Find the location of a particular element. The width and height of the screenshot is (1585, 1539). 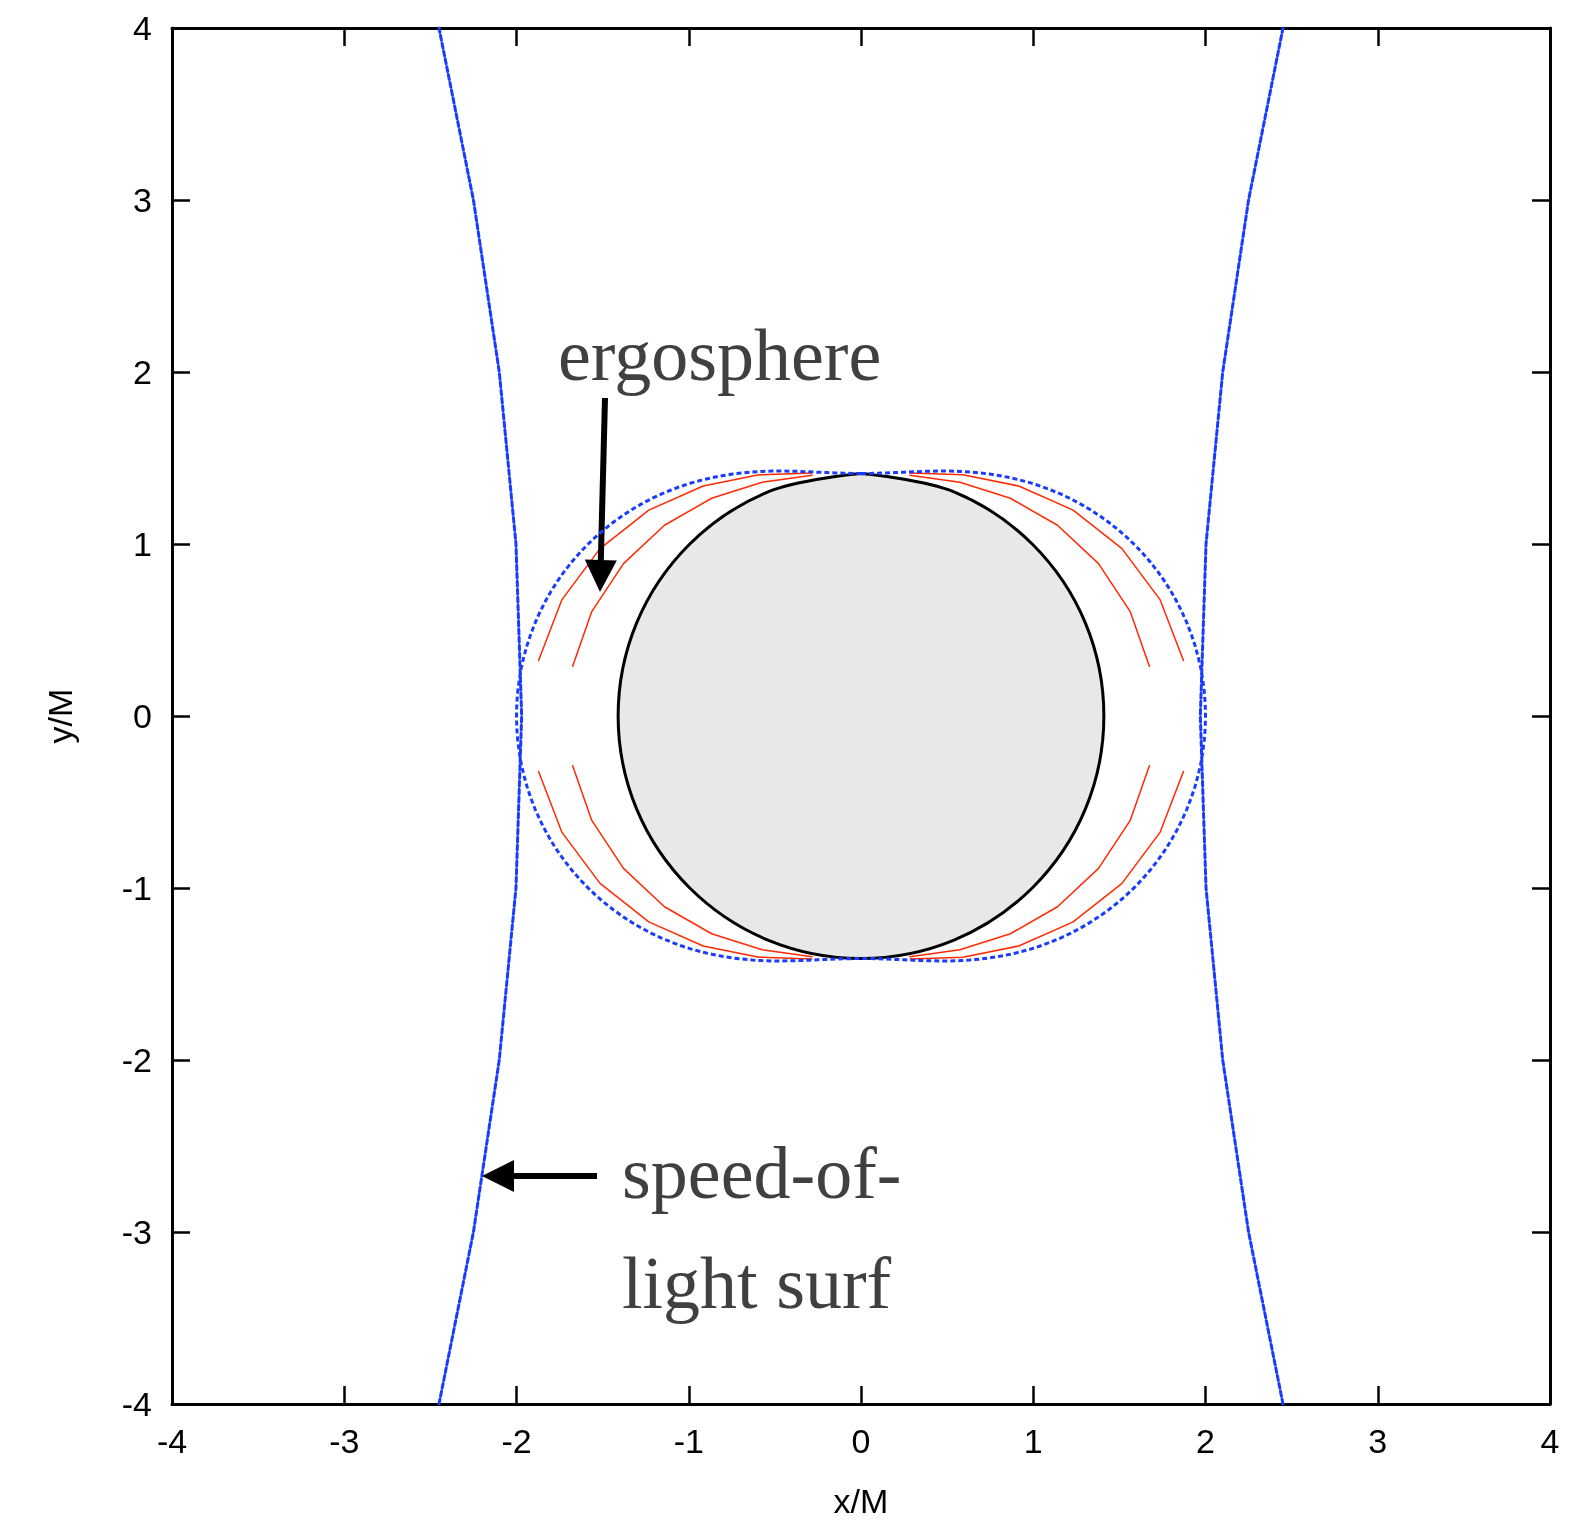

y-tick-label: 4 is located at coordinates (142, 28).